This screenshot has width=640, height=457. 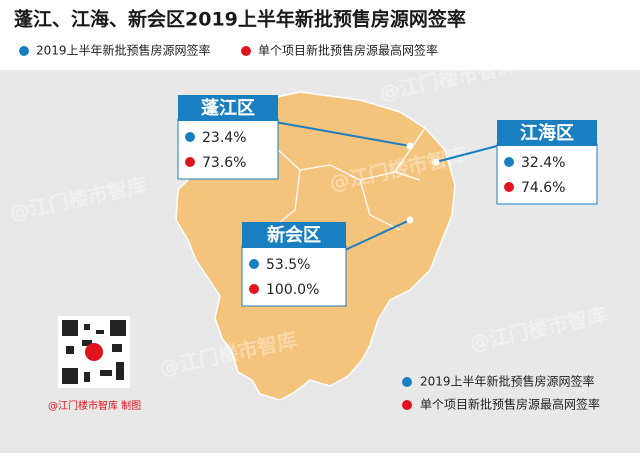 I want to click on rate: 23.4%, so click(x=224, y=138).